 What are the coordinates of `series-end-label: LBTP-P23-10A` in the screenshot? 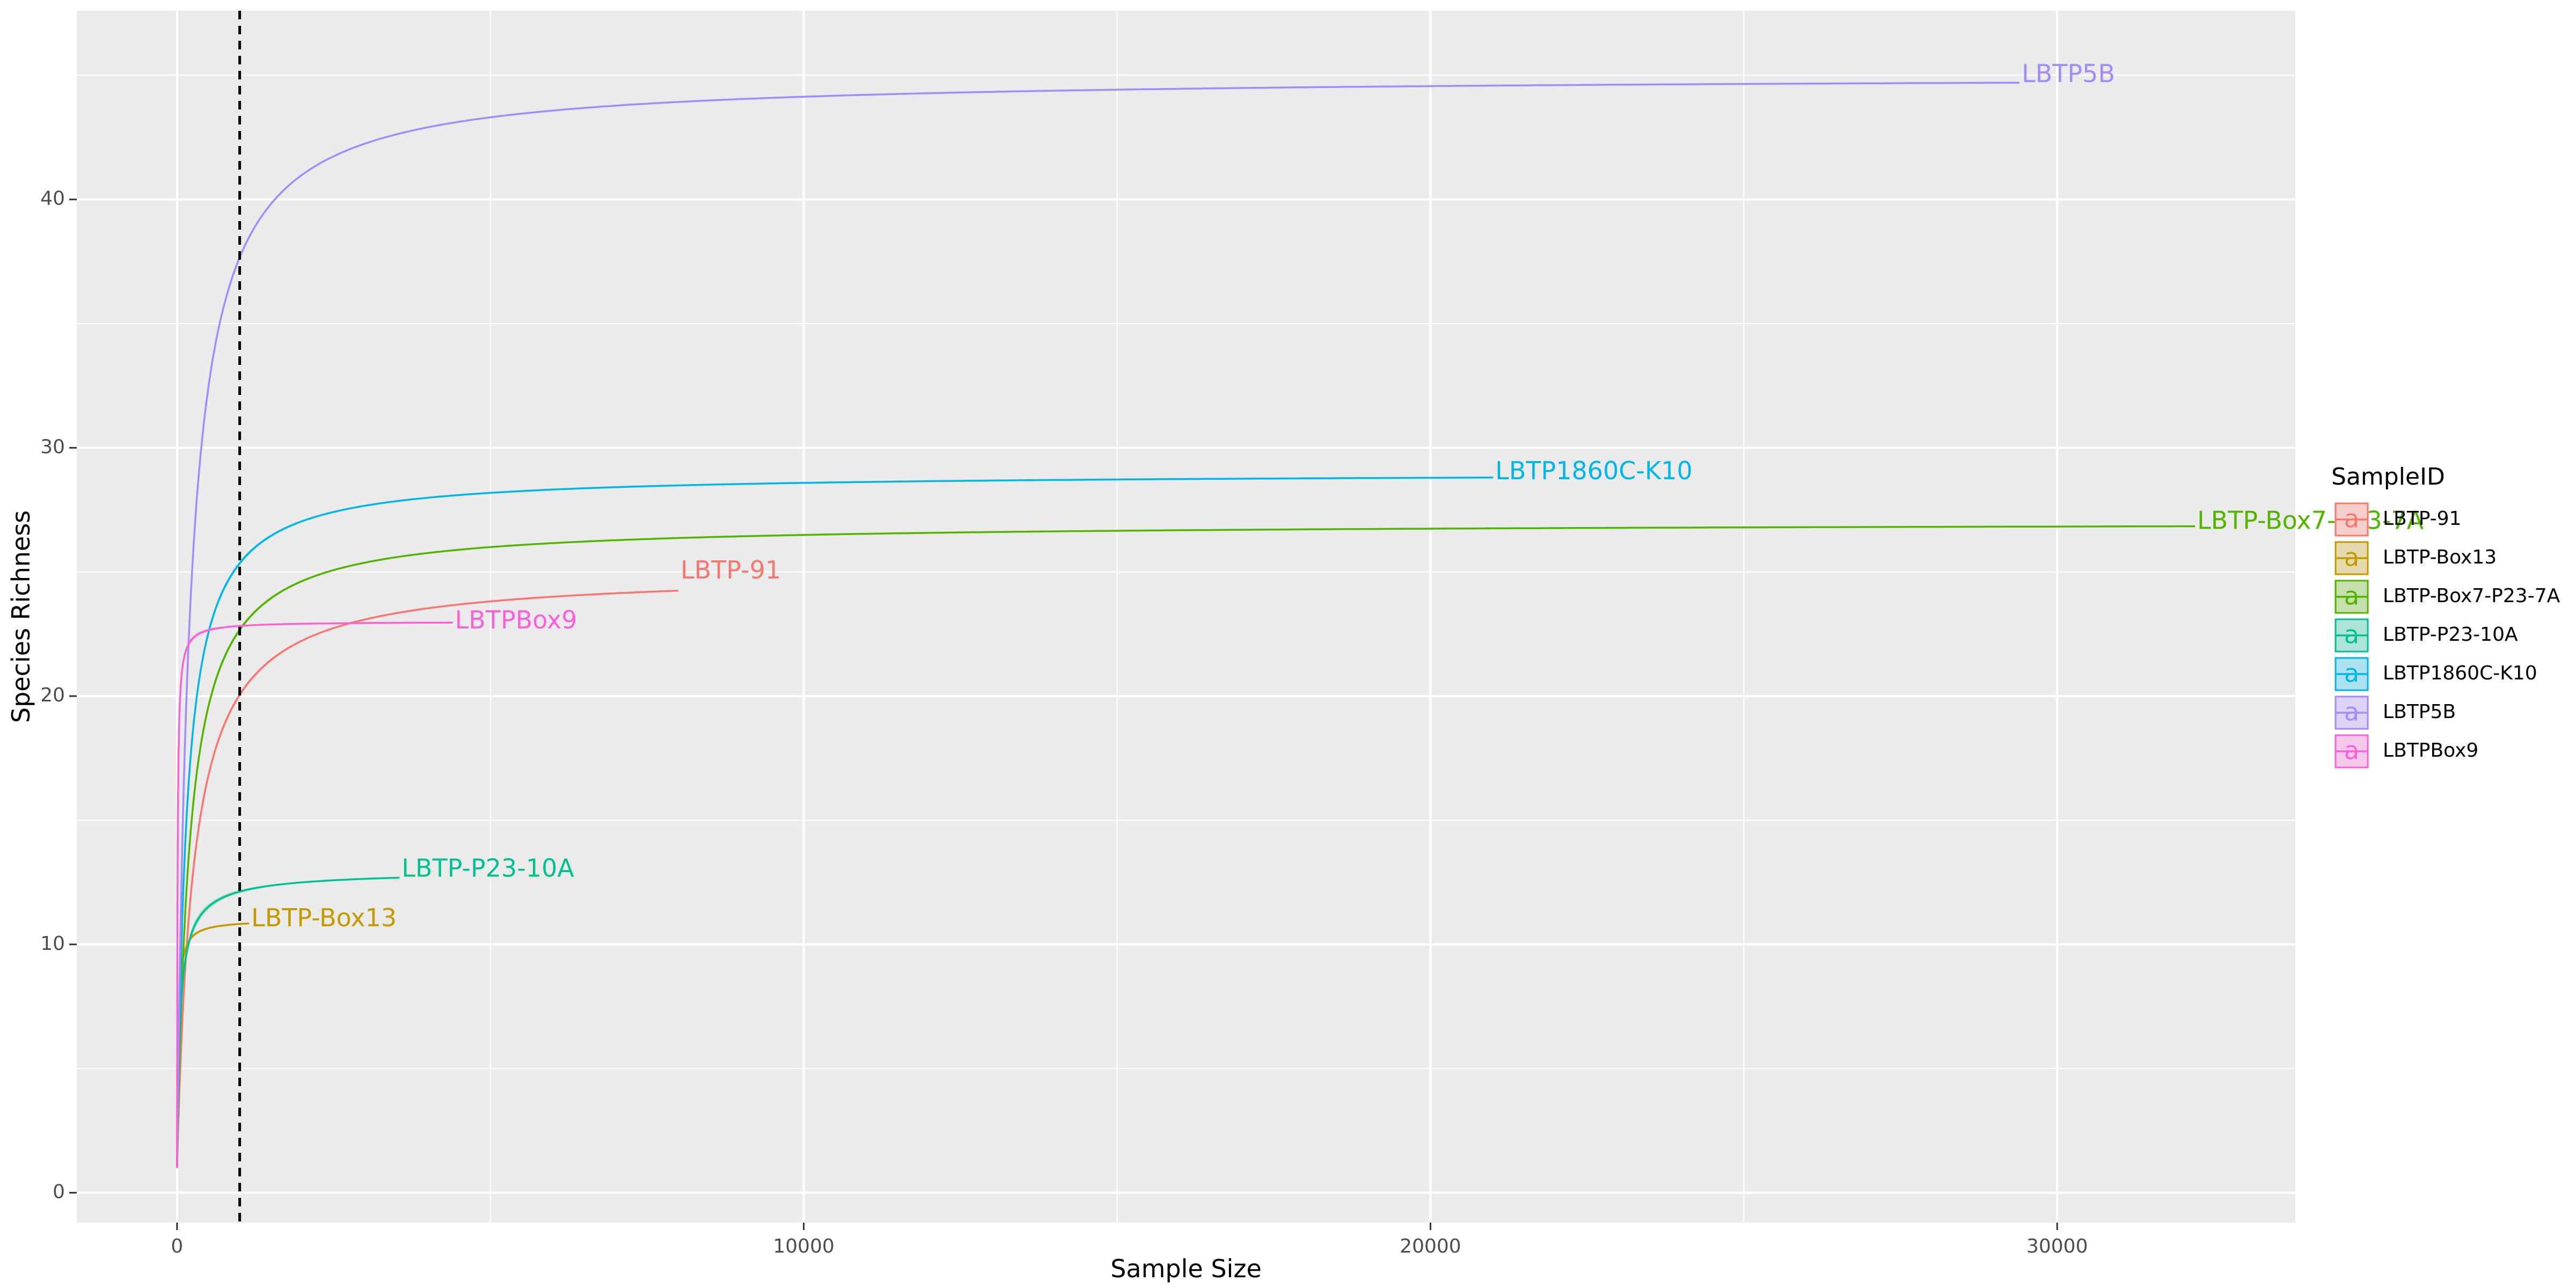 It's located at (487, 867).